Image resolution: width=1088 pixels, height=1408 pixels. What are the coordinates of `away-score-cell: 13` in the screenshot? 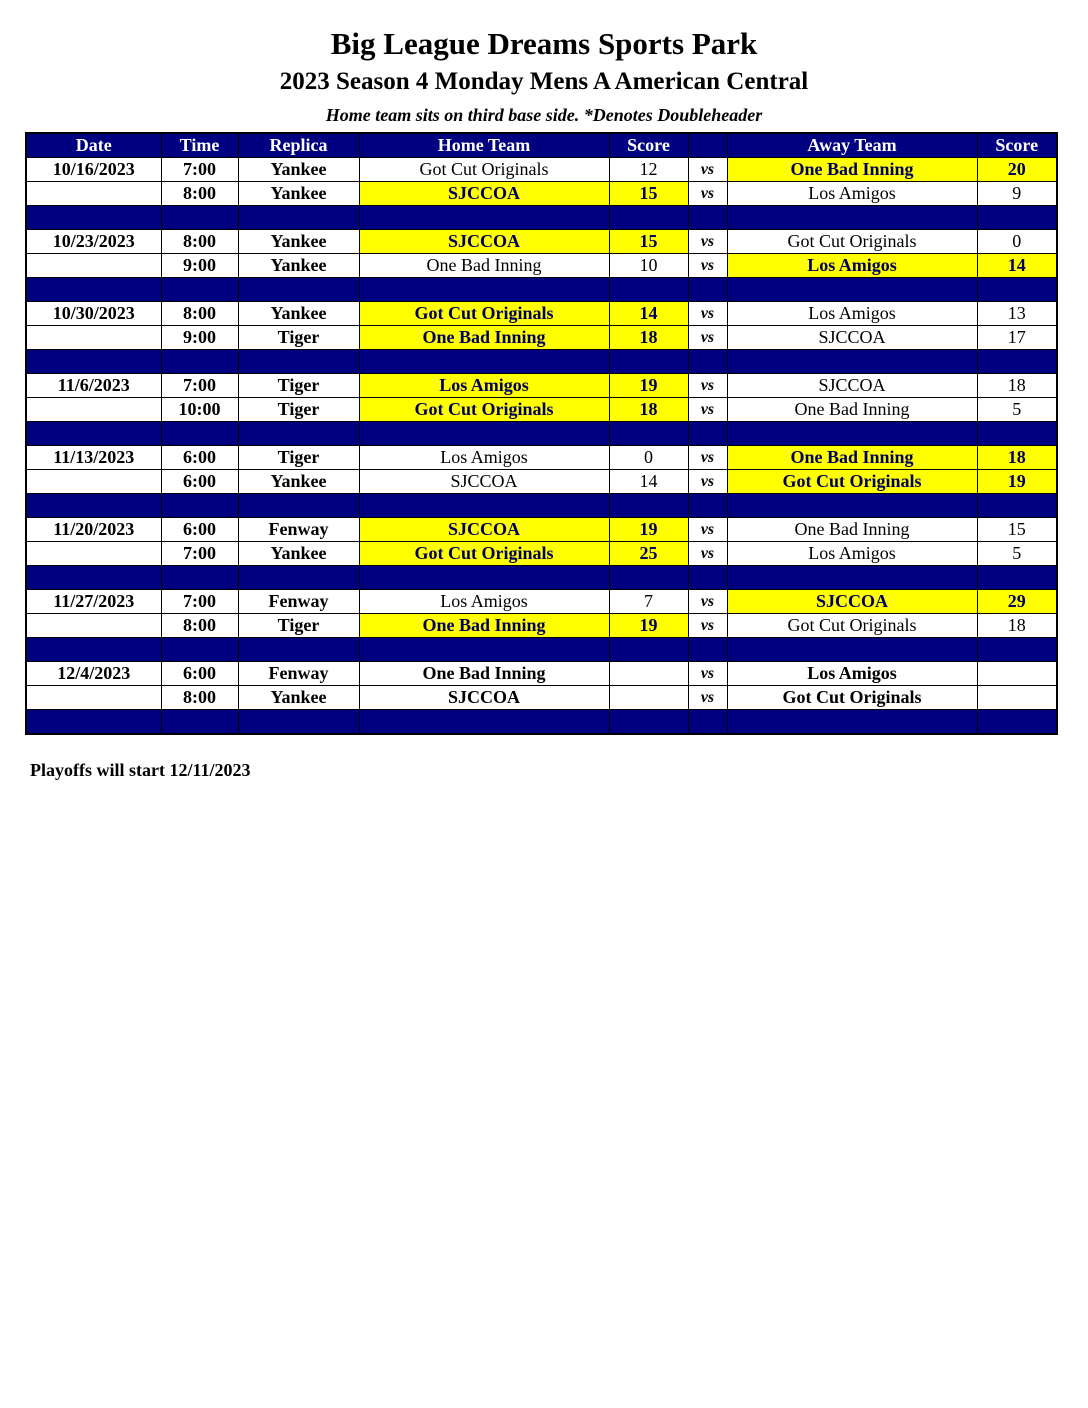 It's located at (1017, 313).